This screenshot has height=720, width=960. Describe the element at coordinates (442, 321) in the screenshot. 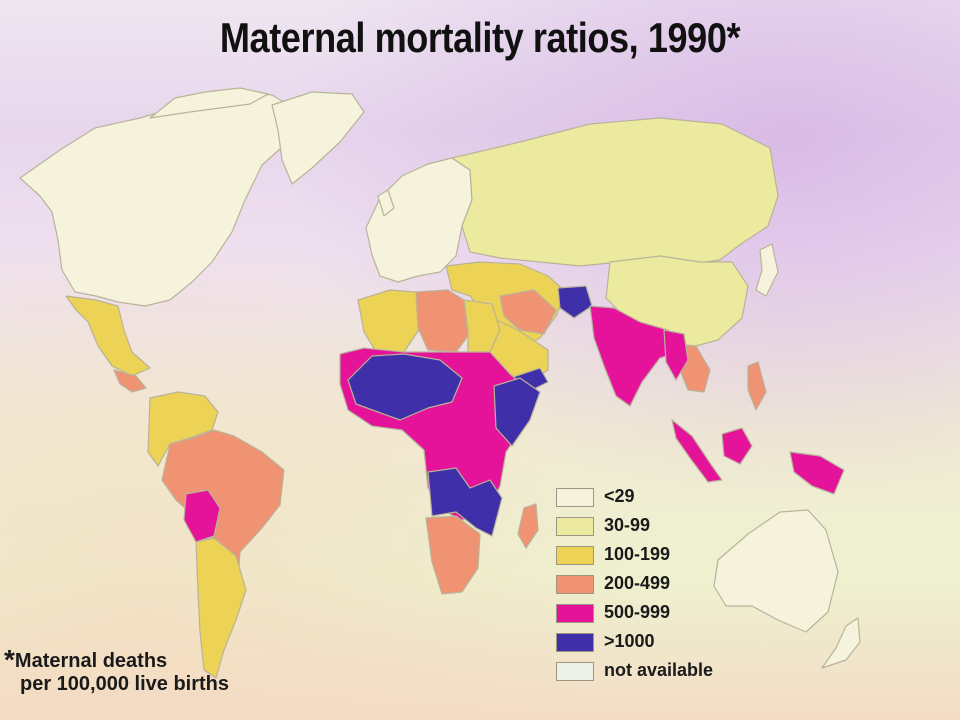

I see `region-north-africa` at that location.